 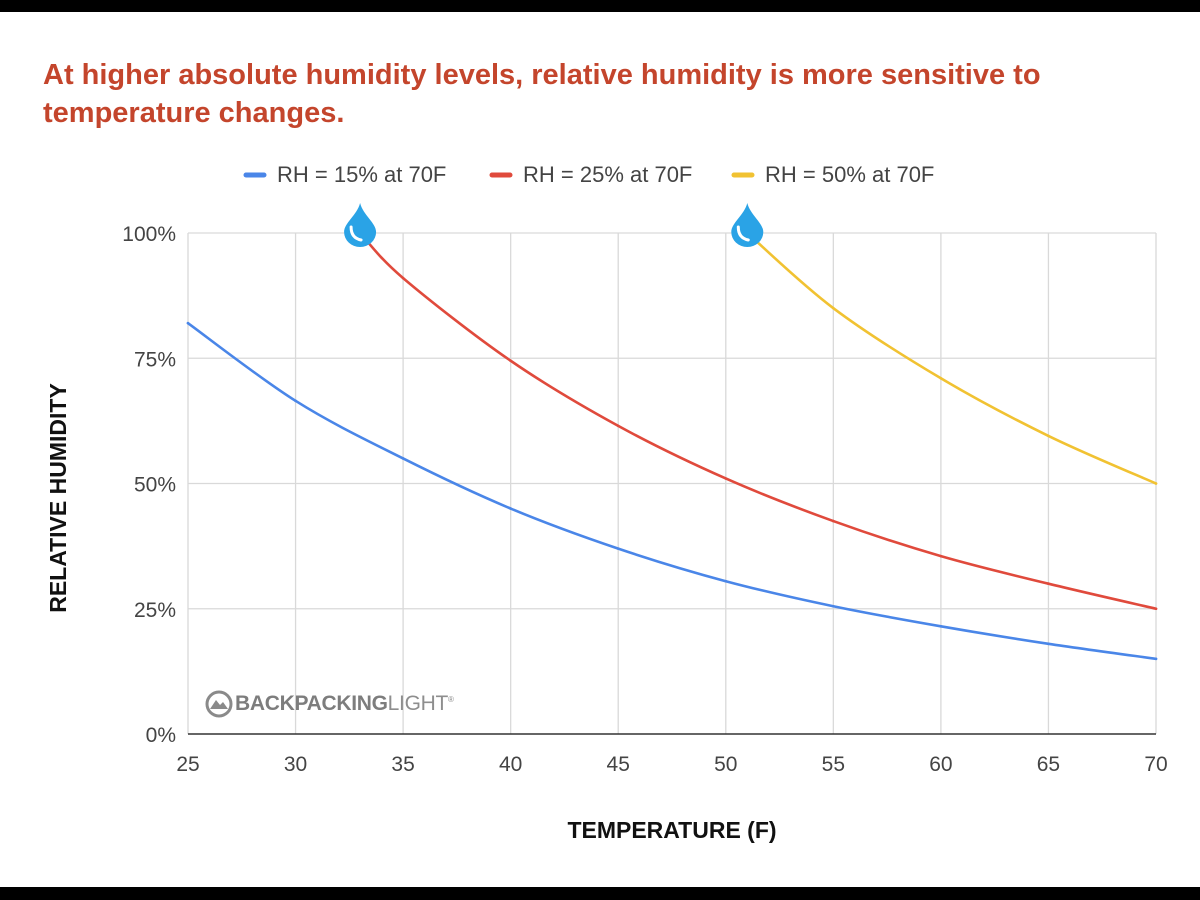 What do you see at coordinates (155, 359) in the screenshot?
I see `y-tick-label: 75%` at bounding box center [155, 359].